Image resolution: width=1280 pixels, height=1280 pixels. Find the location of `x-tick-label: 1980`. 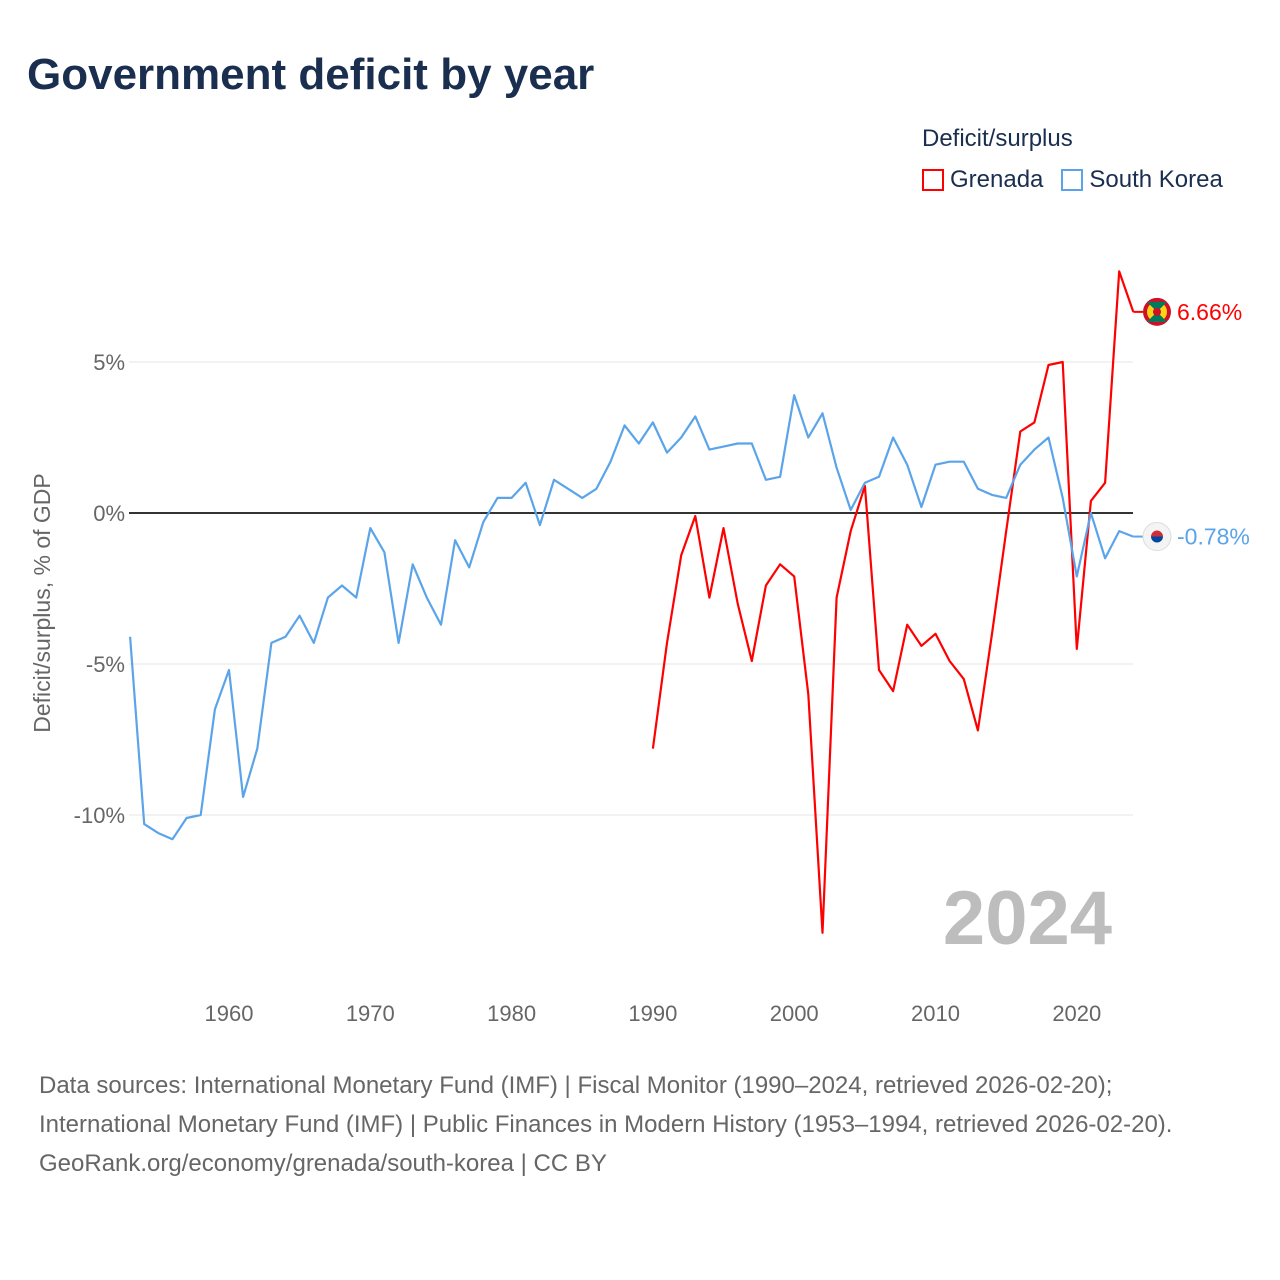

x-tick-label: 1980 is located at coordinates (511, 1013).